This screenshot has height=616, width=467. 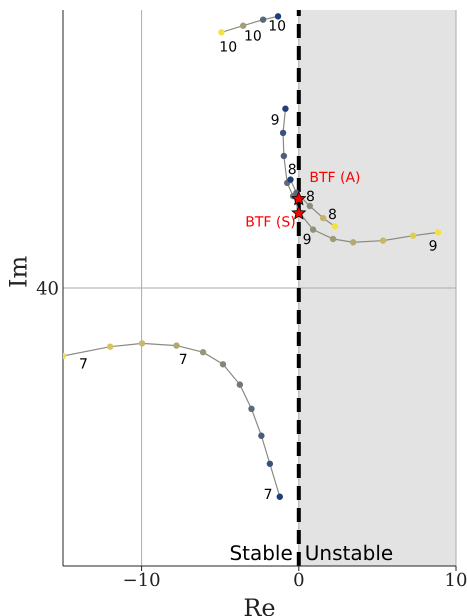 What do you see at coordinates (18, 272) in the screenshot?
I see `y-axis-title: Im` at bounding box center [18, 272].